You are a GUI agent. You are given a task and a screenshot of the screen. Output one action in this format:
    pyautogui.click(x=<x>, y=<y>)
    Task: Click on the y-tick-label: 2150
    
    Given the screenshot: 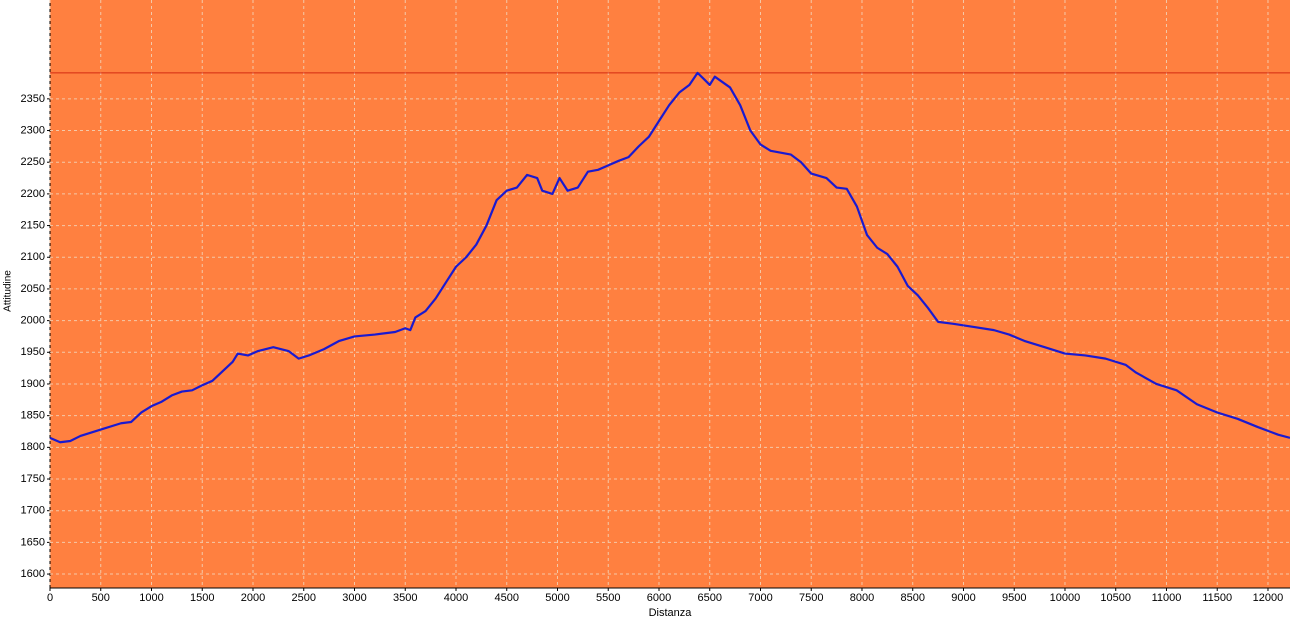 What is the action you would take?
    pyautogui.click(x=33, y=225)
    